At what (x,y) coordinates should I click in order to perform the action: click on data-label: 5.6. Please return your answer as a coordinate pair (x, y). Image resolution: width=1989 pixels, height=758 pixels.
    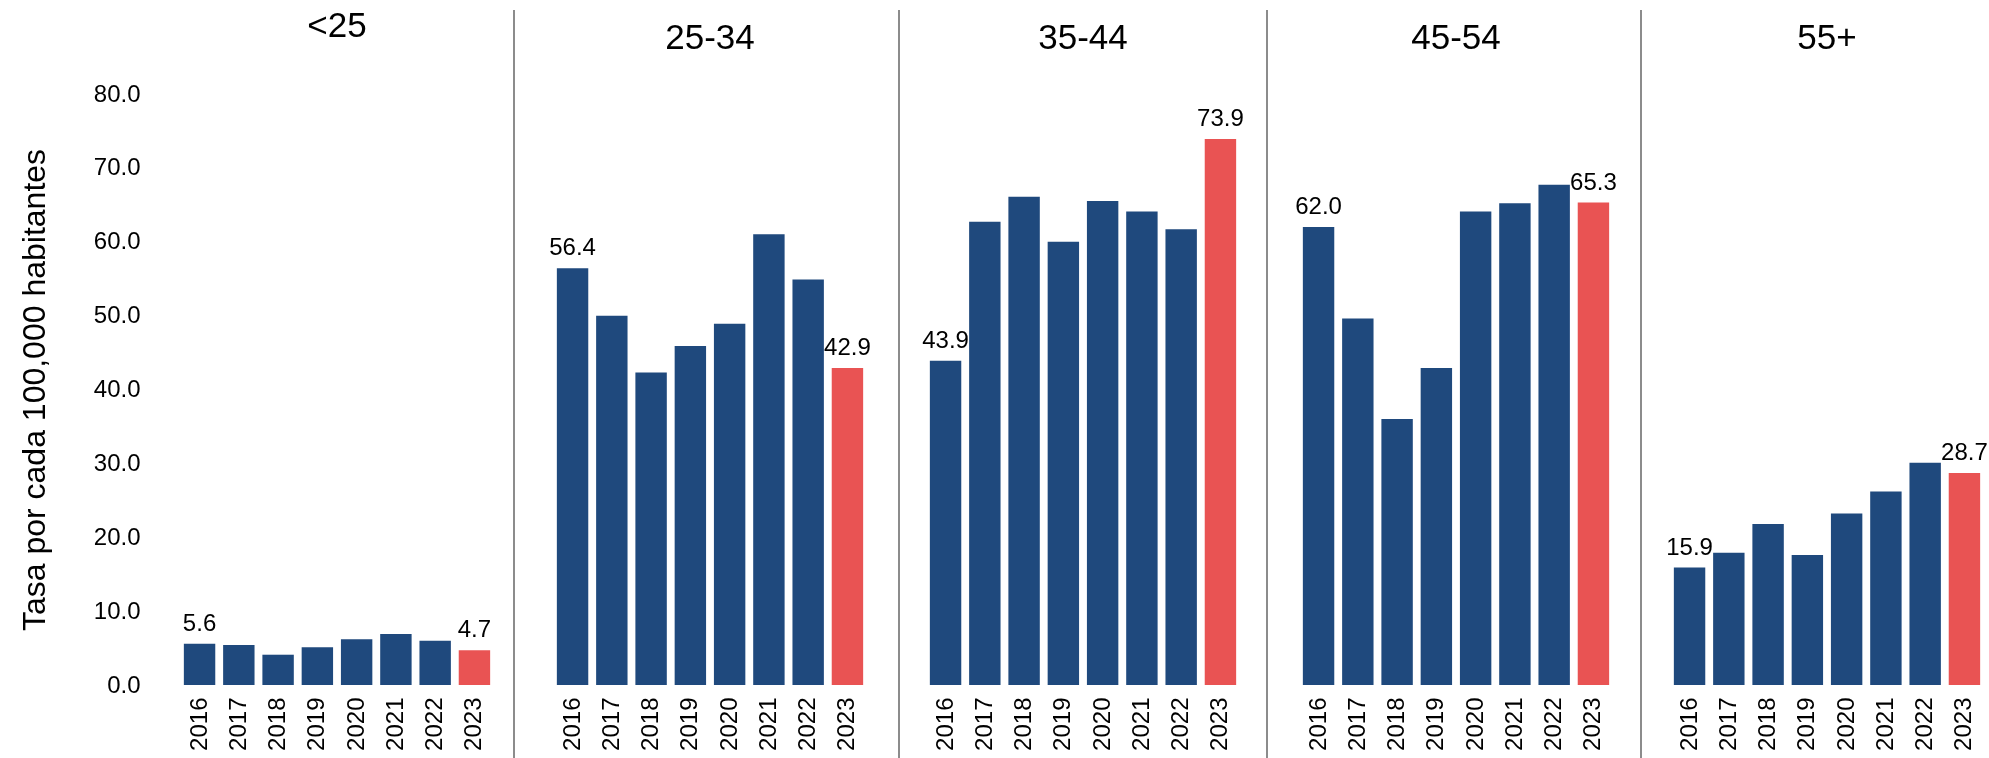
    Looking at the image, I should click on (199, 622).